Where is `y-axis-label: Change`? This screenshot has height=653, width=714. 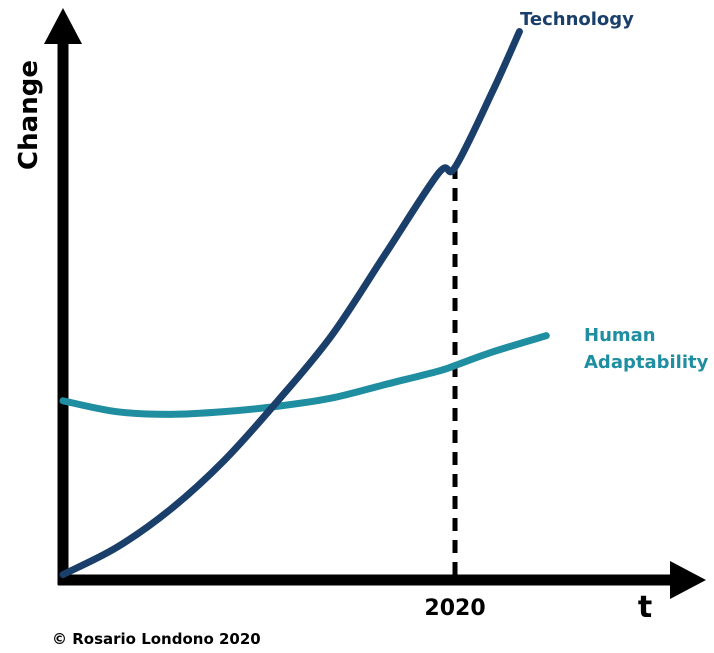 y-axis-label: Change is located at coordinates (29, 115).